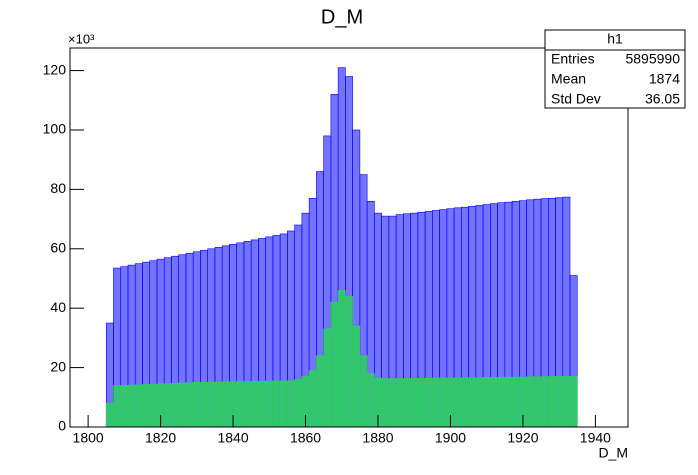  I want to click on chart-title: D_M, so click(342, 17).